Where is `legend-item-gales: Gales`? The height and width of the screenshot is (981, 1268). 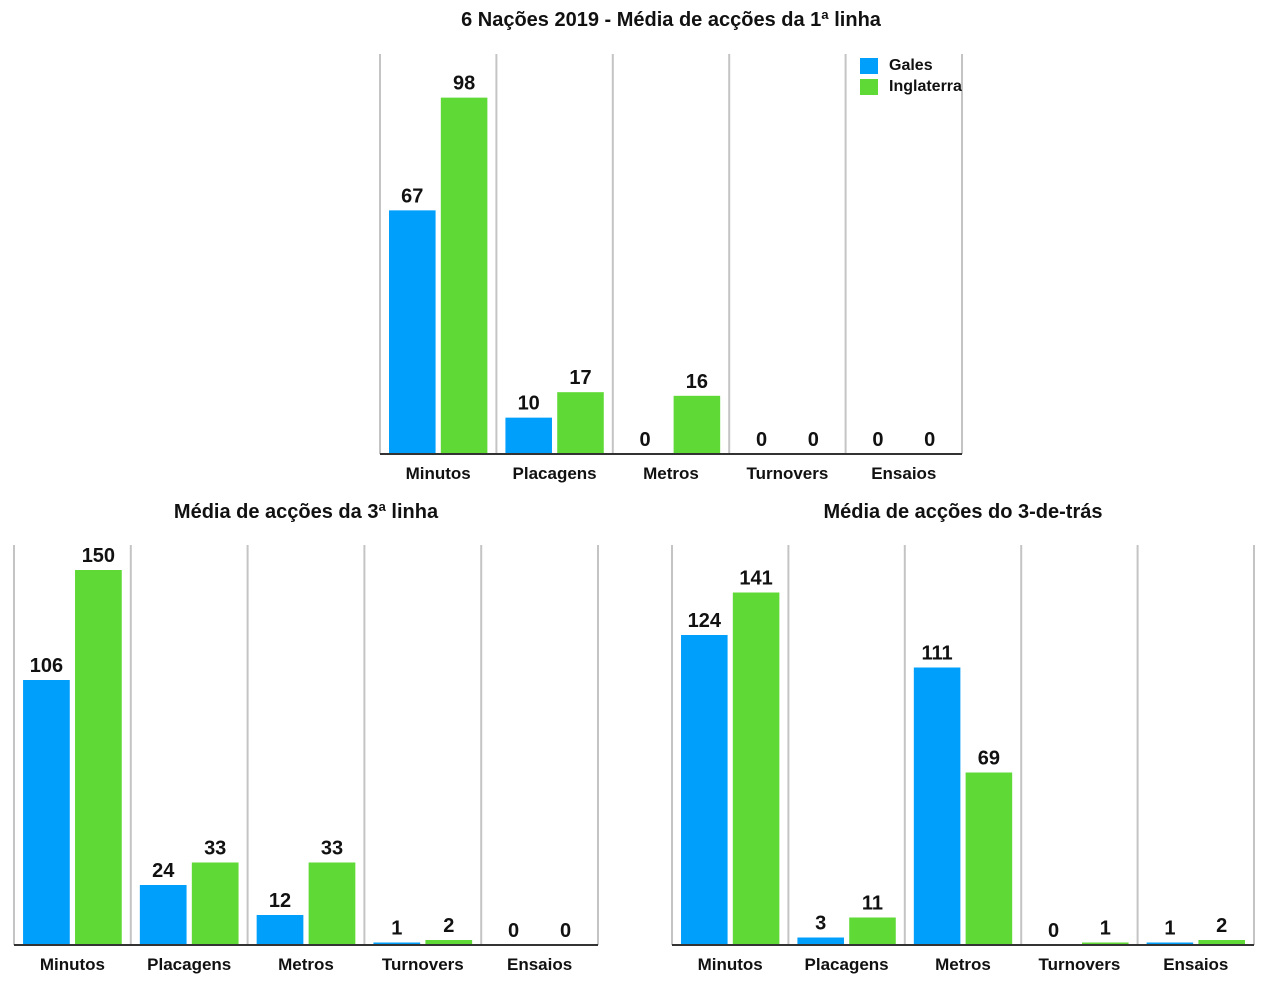 legend-item-gales: Gales is located at coordinates (911, 65).